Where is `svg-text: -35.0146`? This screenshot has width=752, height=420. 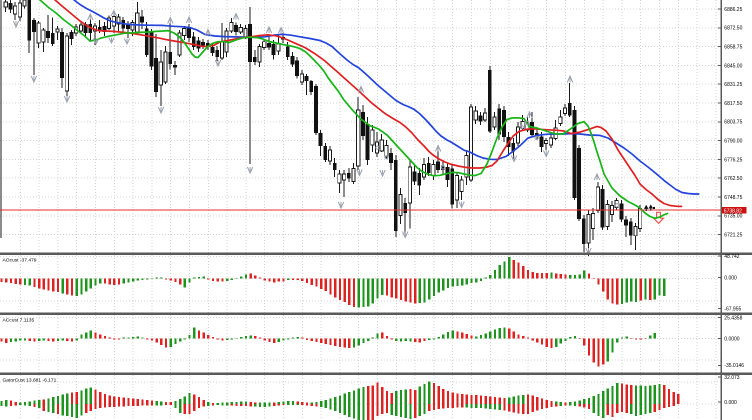 svg-text: -35.0146 is located at coordinates (734, 366).